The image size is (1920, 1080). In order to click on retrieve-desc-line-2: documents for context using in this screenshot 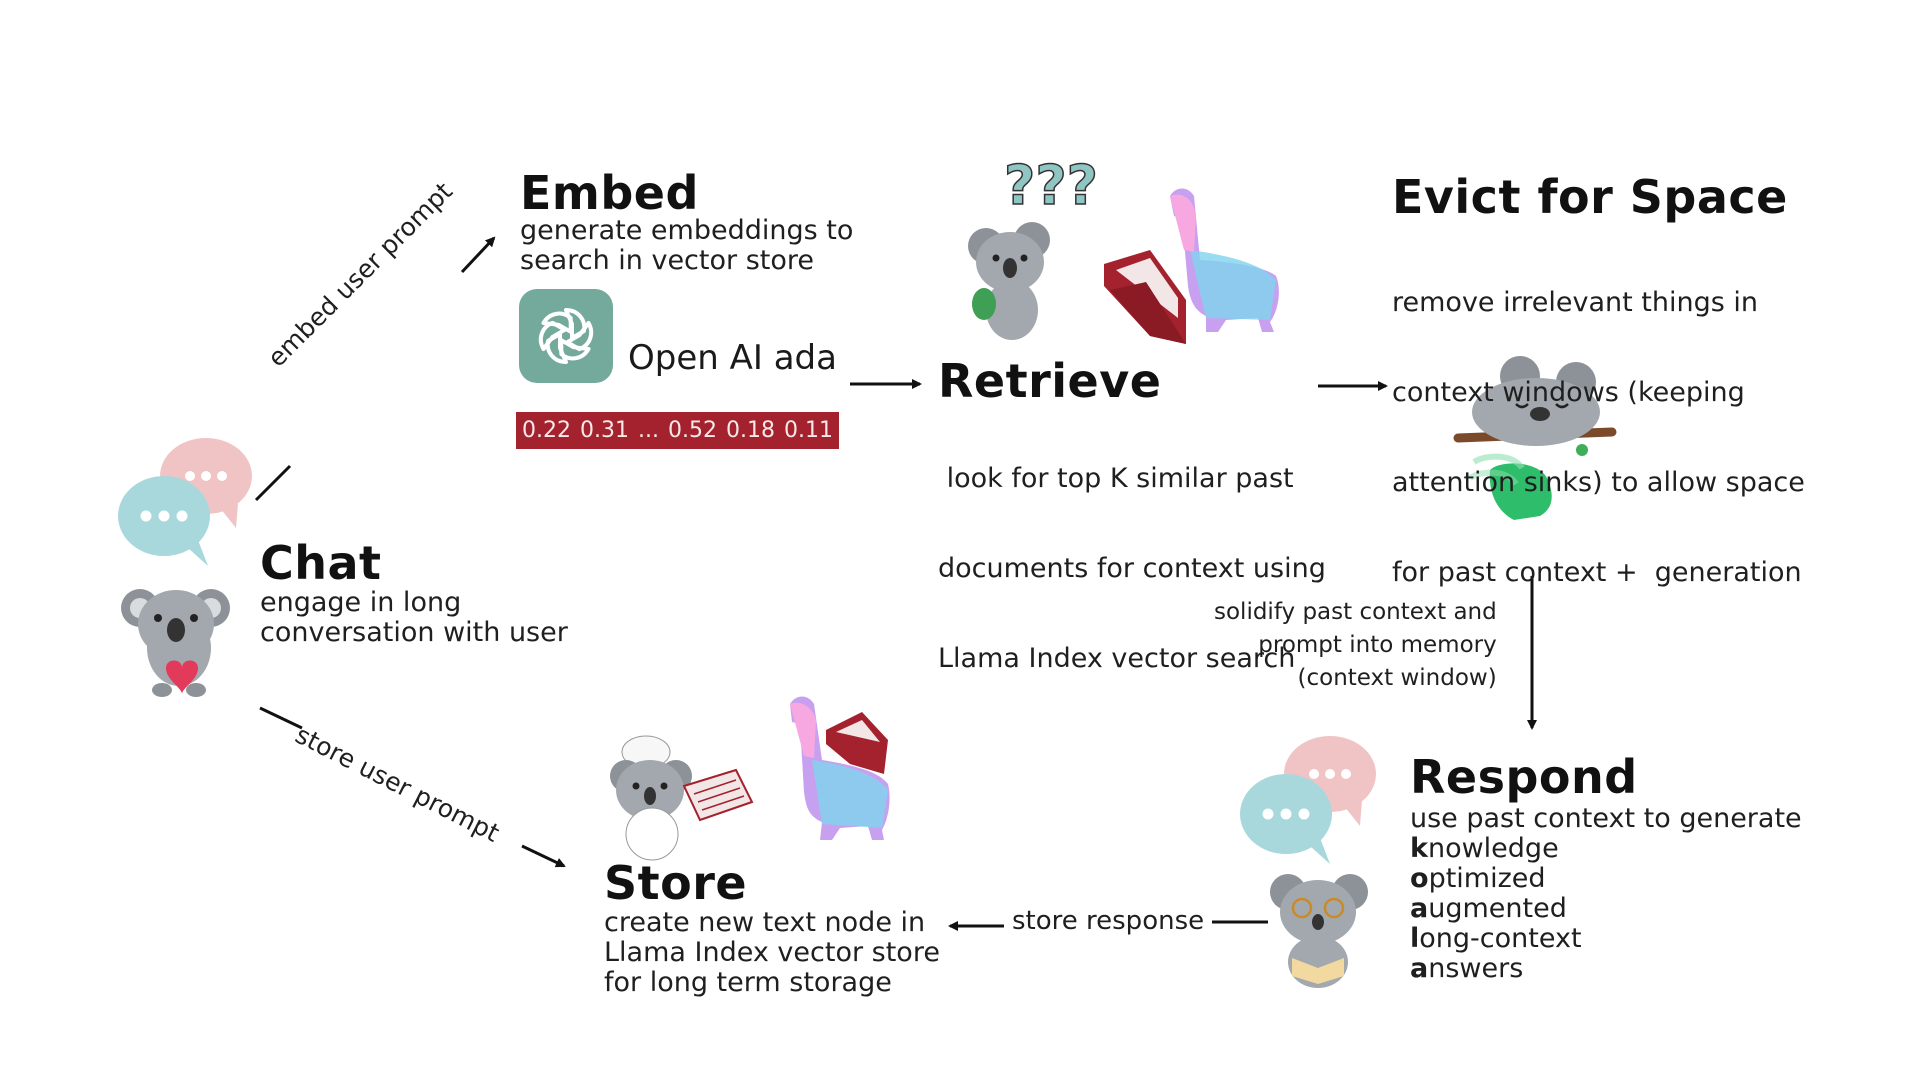, I will do `click(1132, 568)`.